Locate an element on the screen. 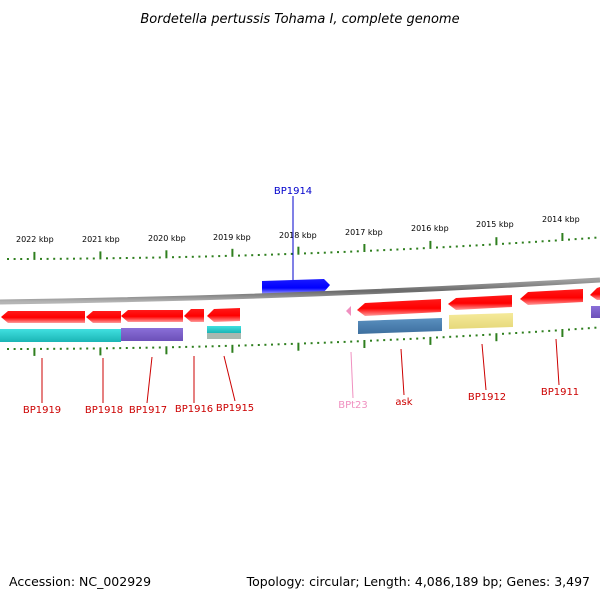 This screenshot has height=600, width=600. scale-label: 2019 kbp is located at coordinates (232, 237).